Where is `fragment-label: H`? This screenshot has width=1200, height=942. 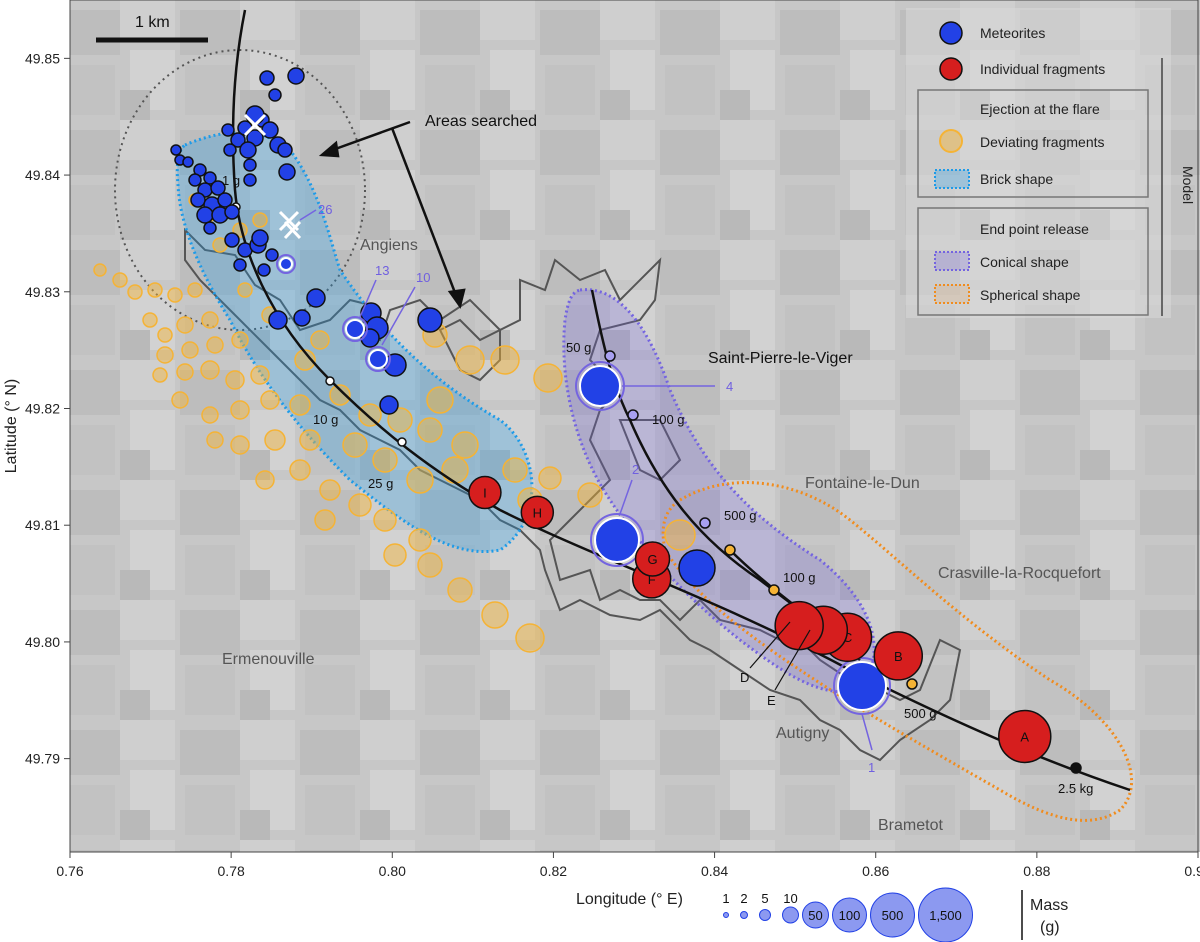
fragment-label: H is located at coordinates (537, 512).